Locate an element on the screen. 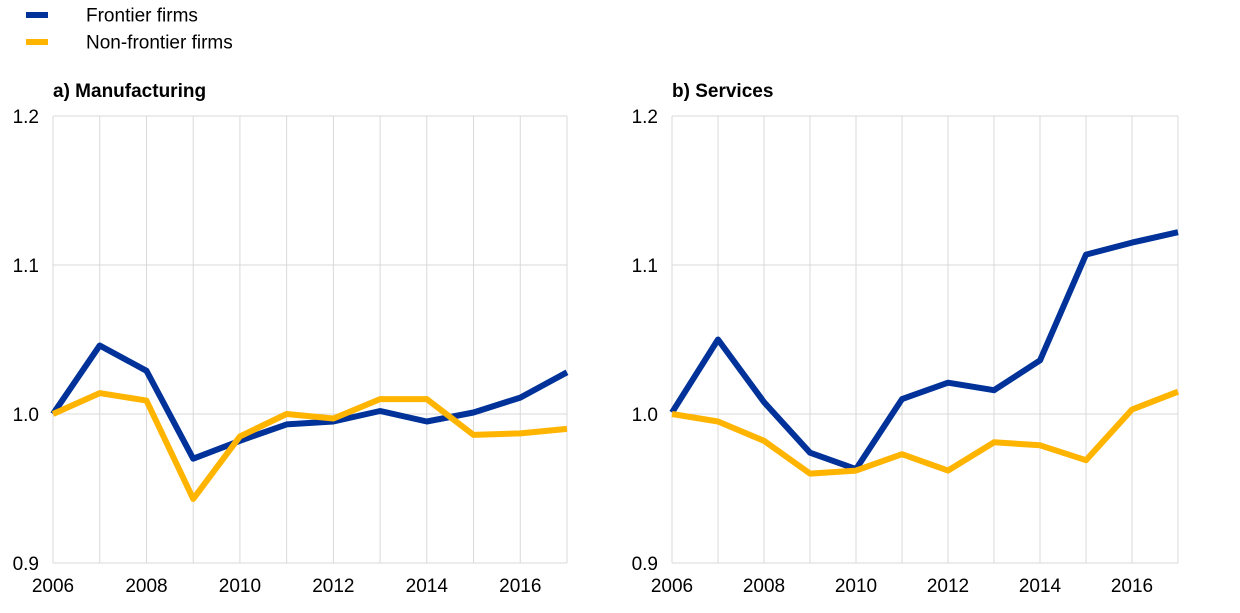 This screenshot has height=613, width=1240. series-line-frontier is located at coordinates (309, 402).